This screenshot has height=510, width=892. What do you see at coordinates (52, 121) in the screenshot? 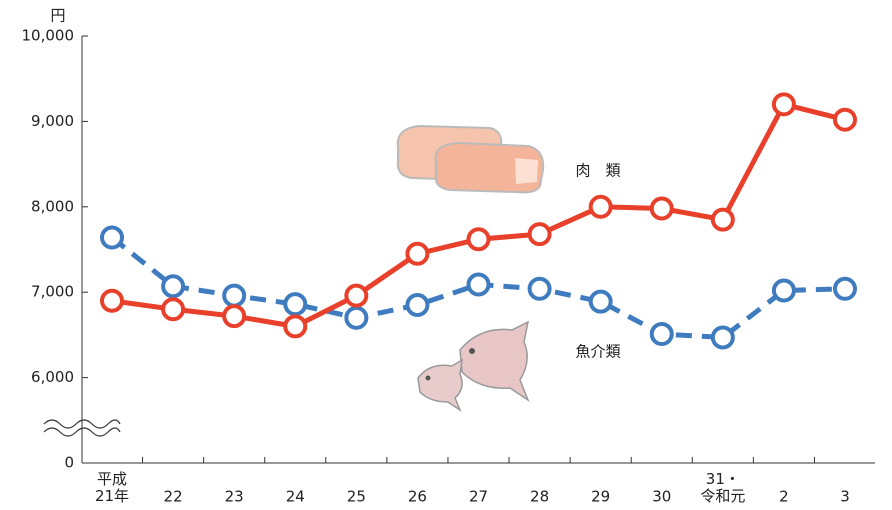
I see `y-tick-label: 9,000` at bounding box center [52, 121].